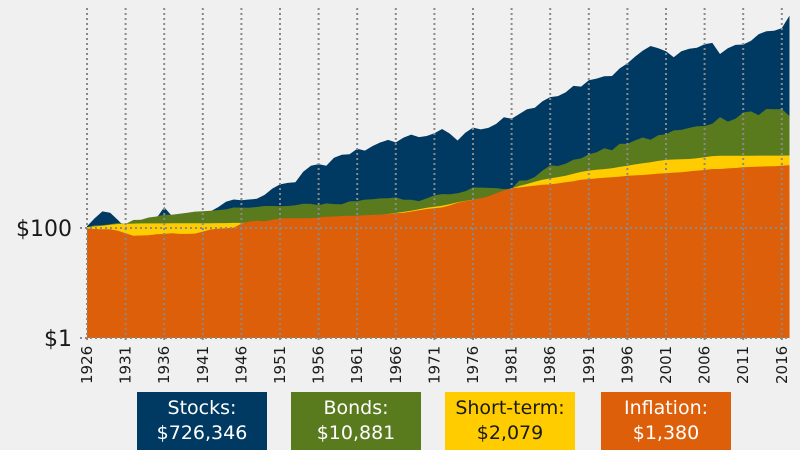  I want to click on x-tick-label: 1941, so click(203, 365).